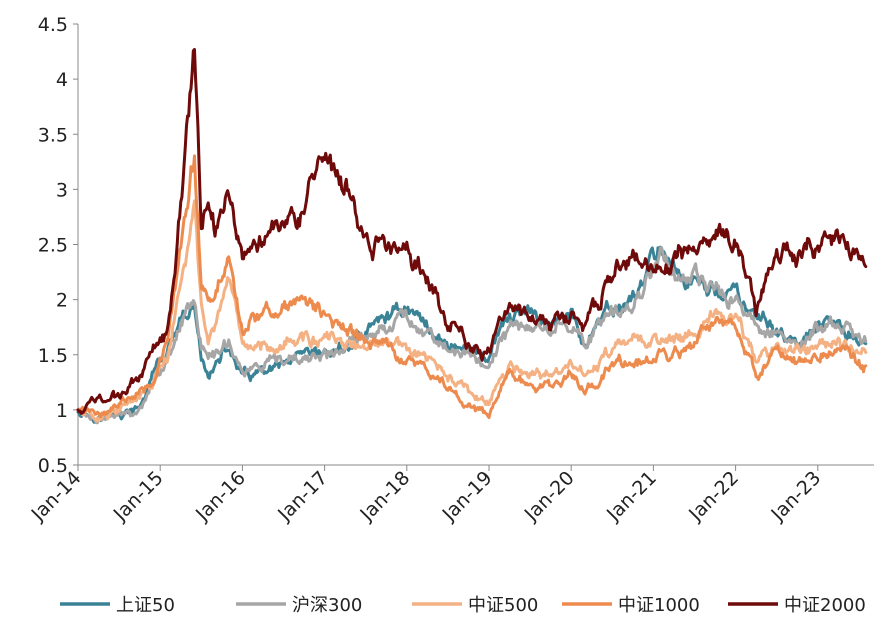 The image size is (896, 628). I want to click on x-tick-label: Jan-20, so click(549, 496).